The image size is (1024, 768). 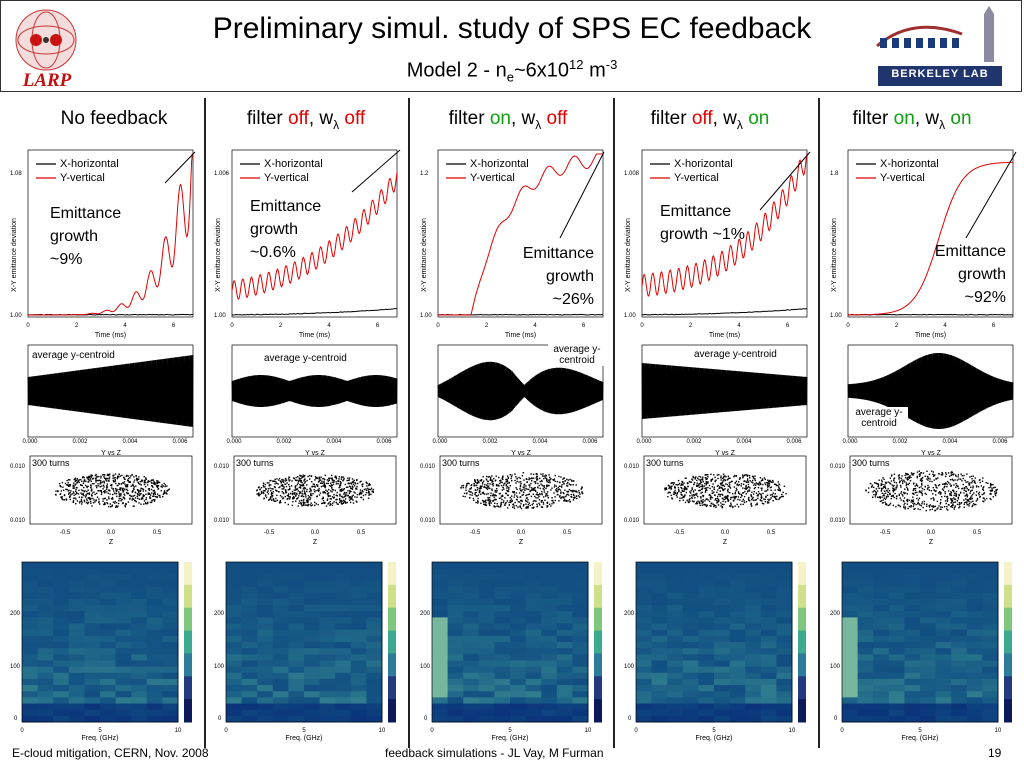 I want to click on column-header-0: No feedback, so click(x=114, y=119).